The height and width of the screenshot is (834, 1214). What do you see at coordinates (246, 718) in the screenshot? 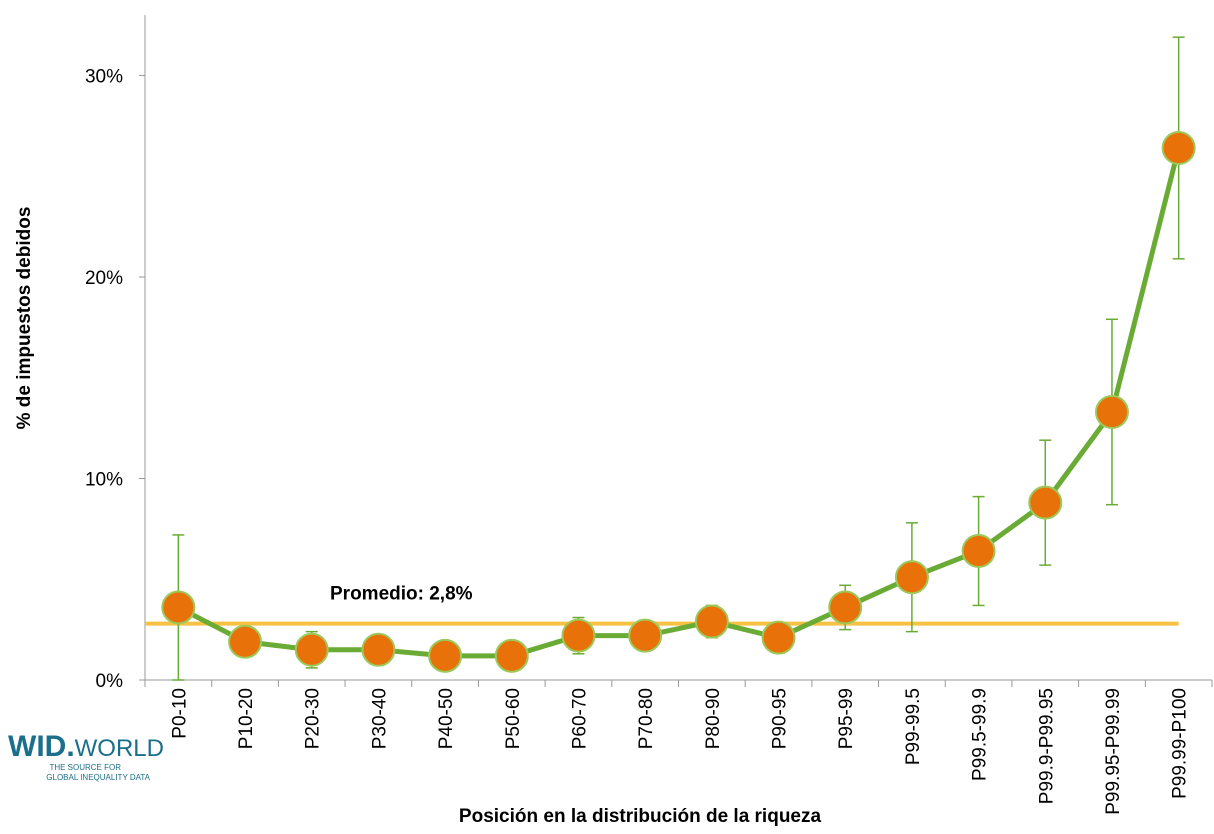
I see `x-tick-label: P10-20` at bounding box center [246, 718].